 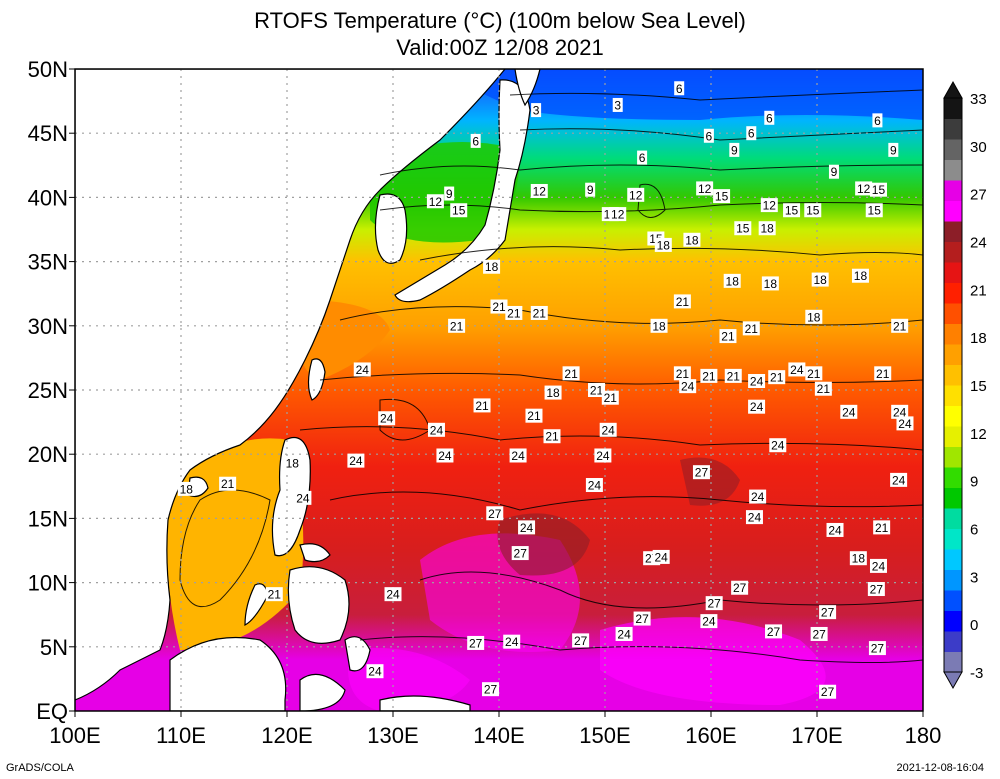 I want to click on lat-tick-label: 25N, so click(x=48, y=390).